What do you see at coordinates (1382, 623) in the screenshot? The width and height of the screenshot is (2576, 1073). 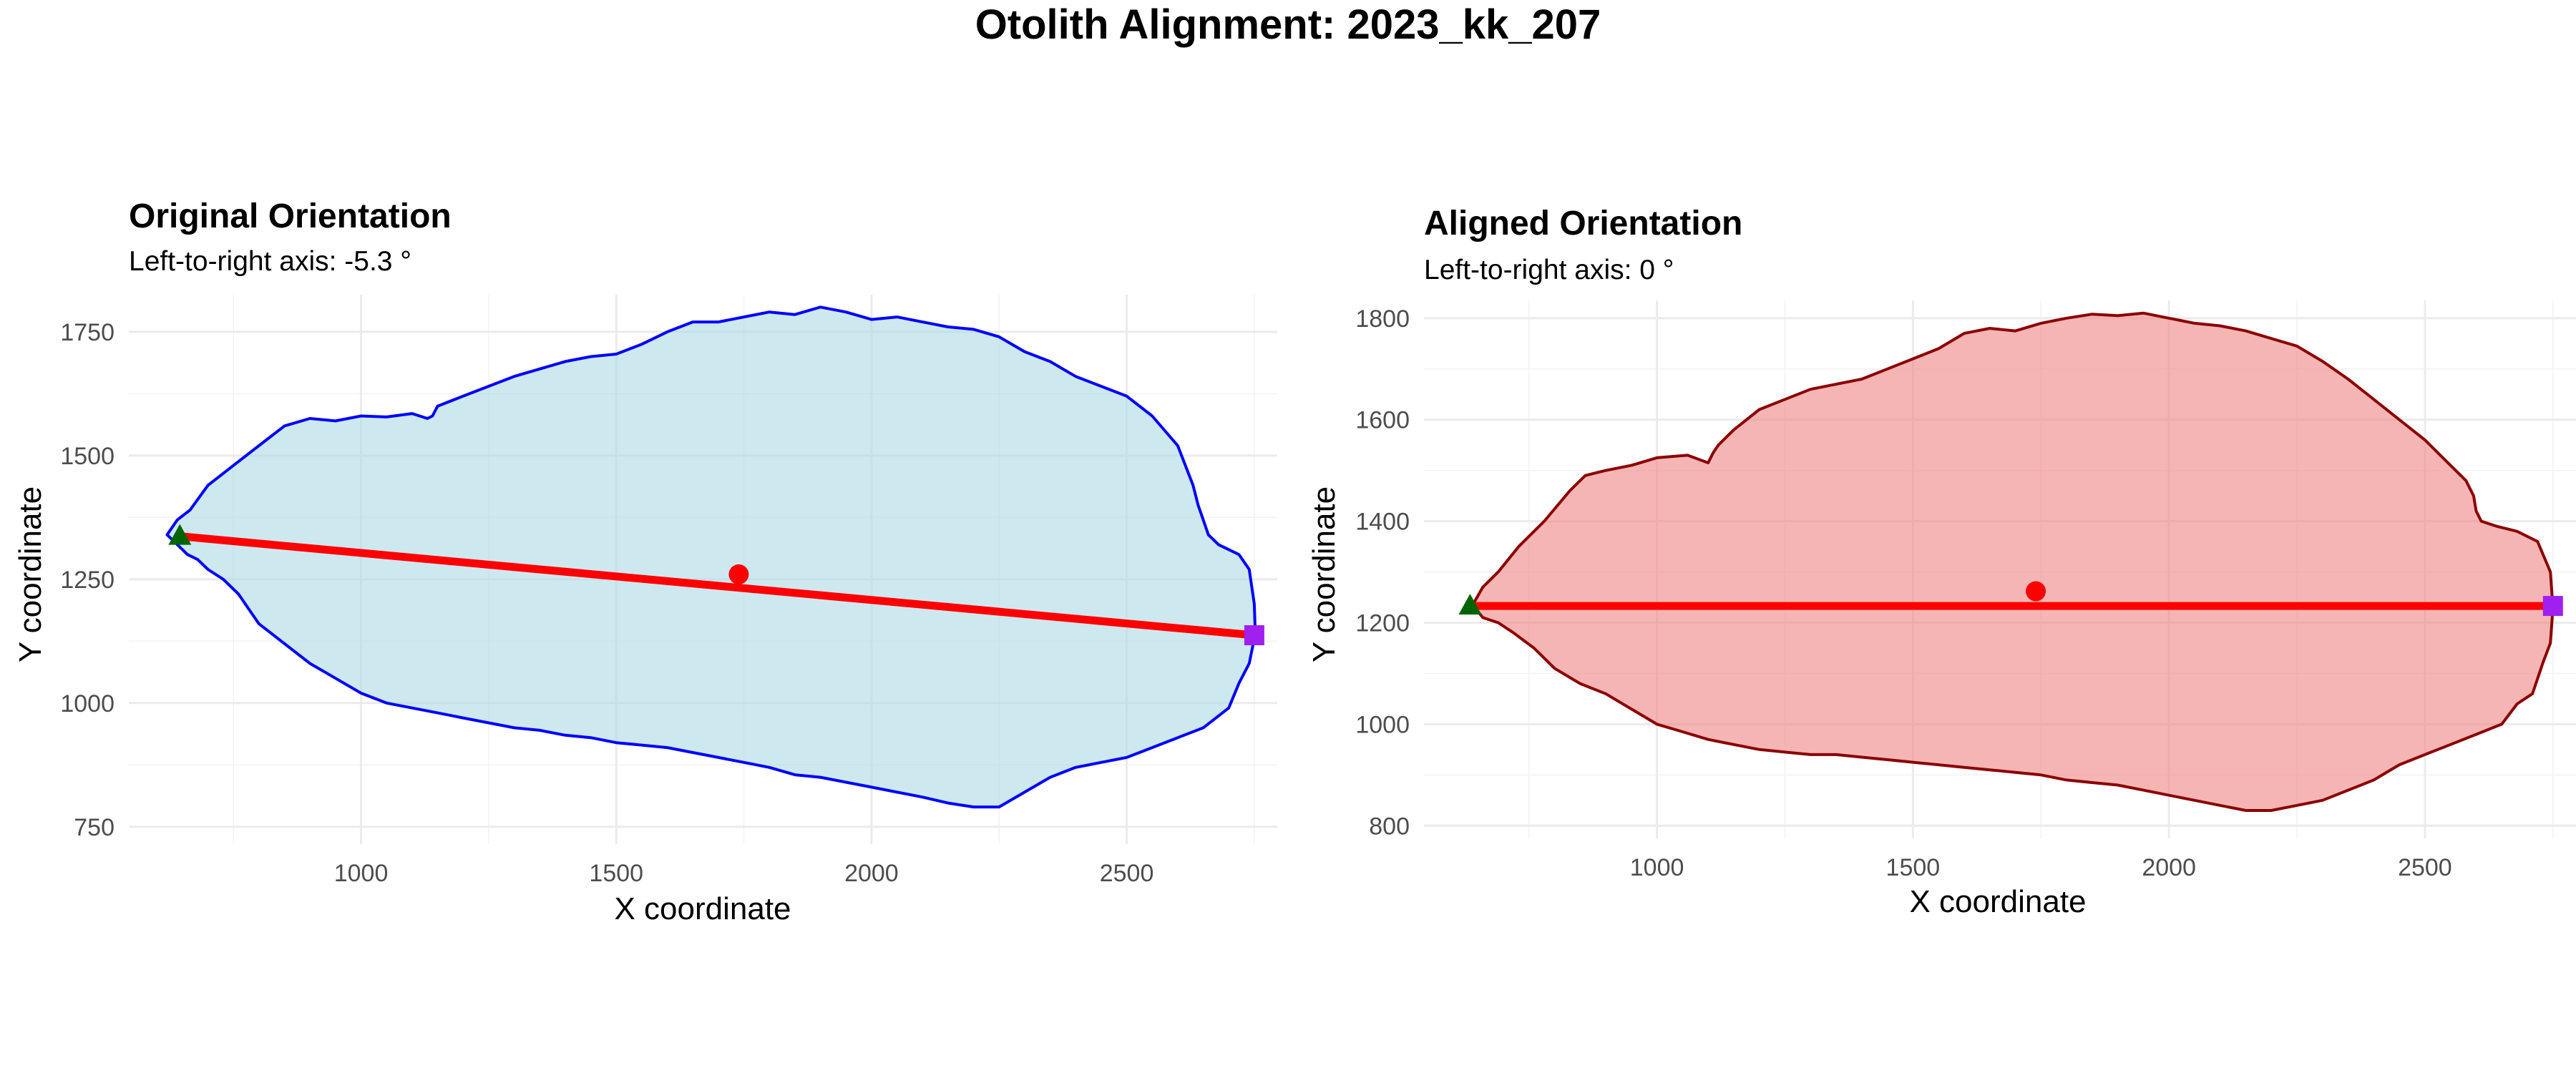 I see `y-tick-label: 1200` at bounding box center [1382, 623].